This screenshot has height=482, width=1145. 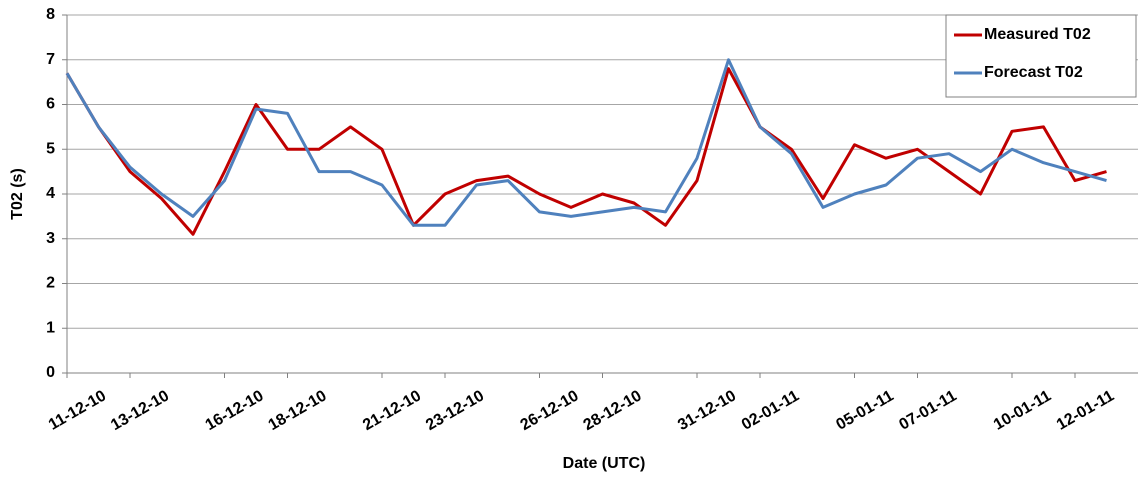 What do you see at coordinates (1037, 34) in the screenshot?
I see `legend-label: Measured T02` at bounding box center [1037, 34].